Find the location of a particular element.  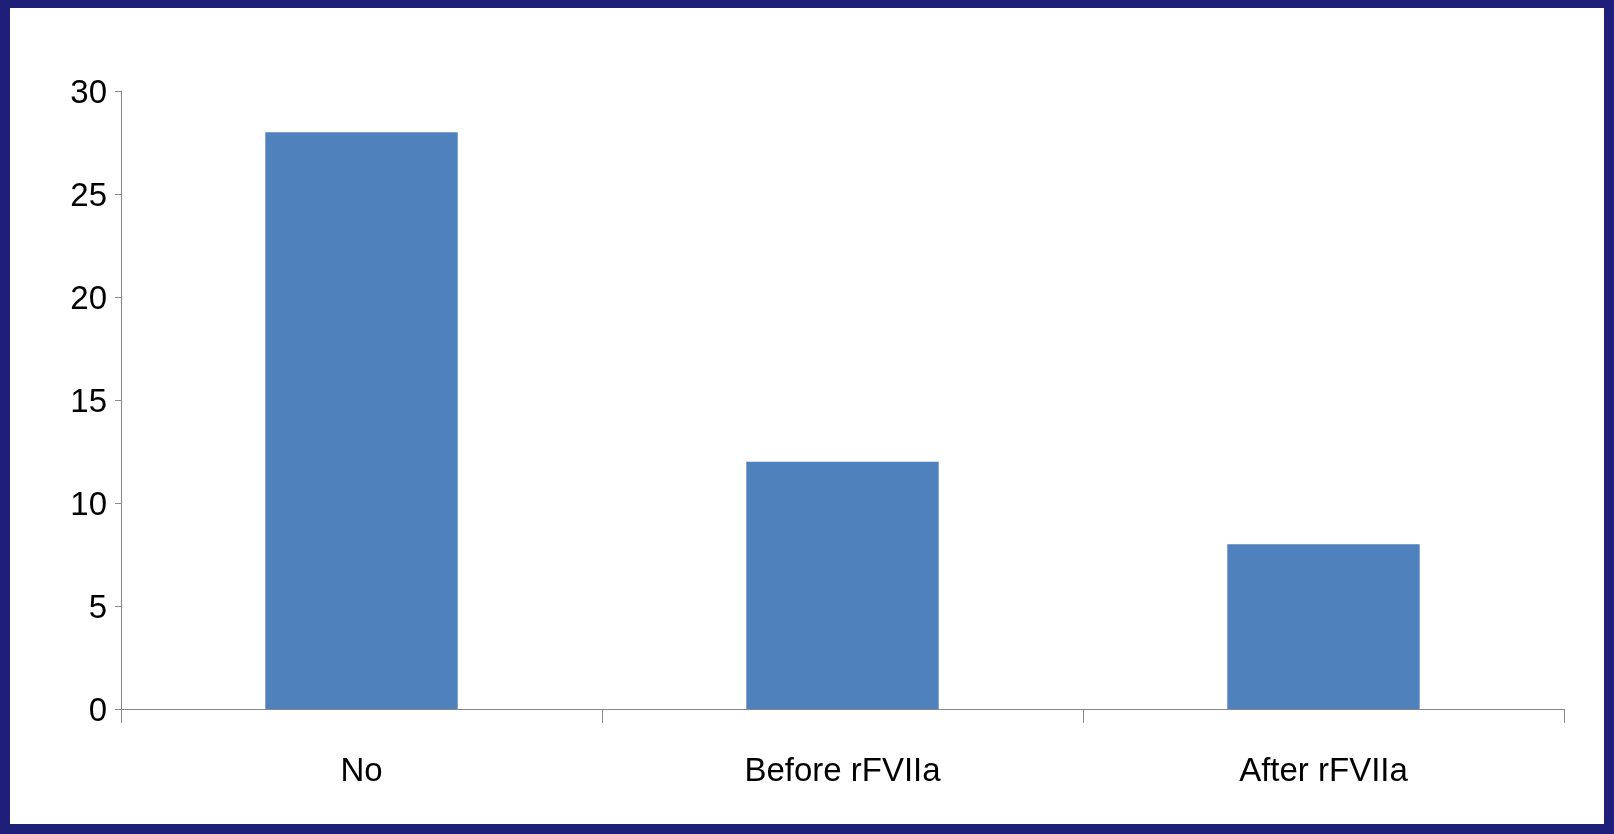

y-tick-label: 30 is located at coordinates (88, 91).